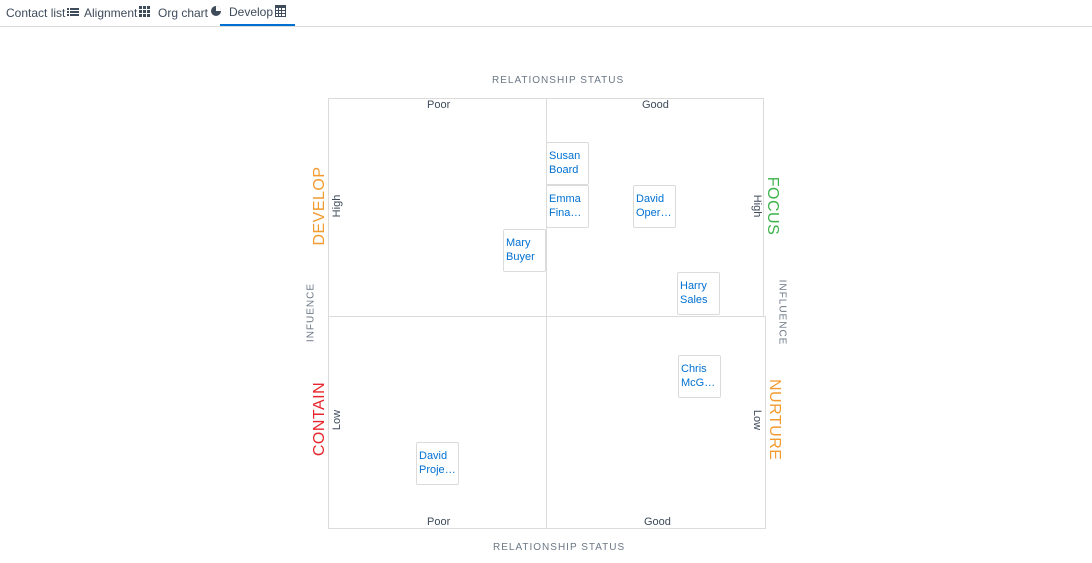  I want to click on label-good-bottom: Good, so click(657, 522).